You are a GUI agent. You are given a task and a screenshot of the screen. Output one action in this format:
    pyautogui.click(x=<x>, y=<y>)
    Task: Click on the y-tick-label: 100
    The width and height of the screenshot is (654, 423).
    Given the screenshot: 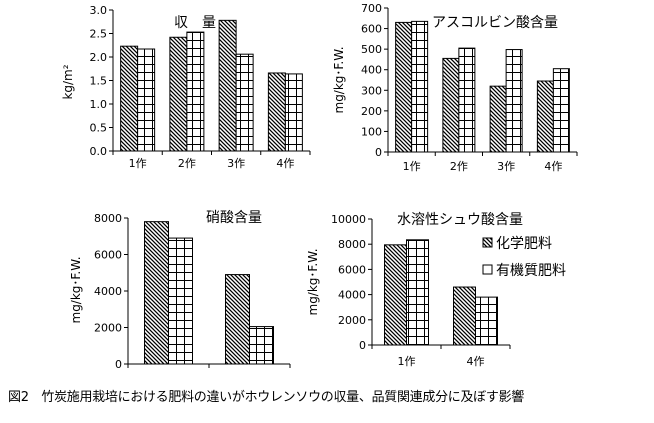 What is the action you would take?
    pyautogui.click(x=371, y=131)
    